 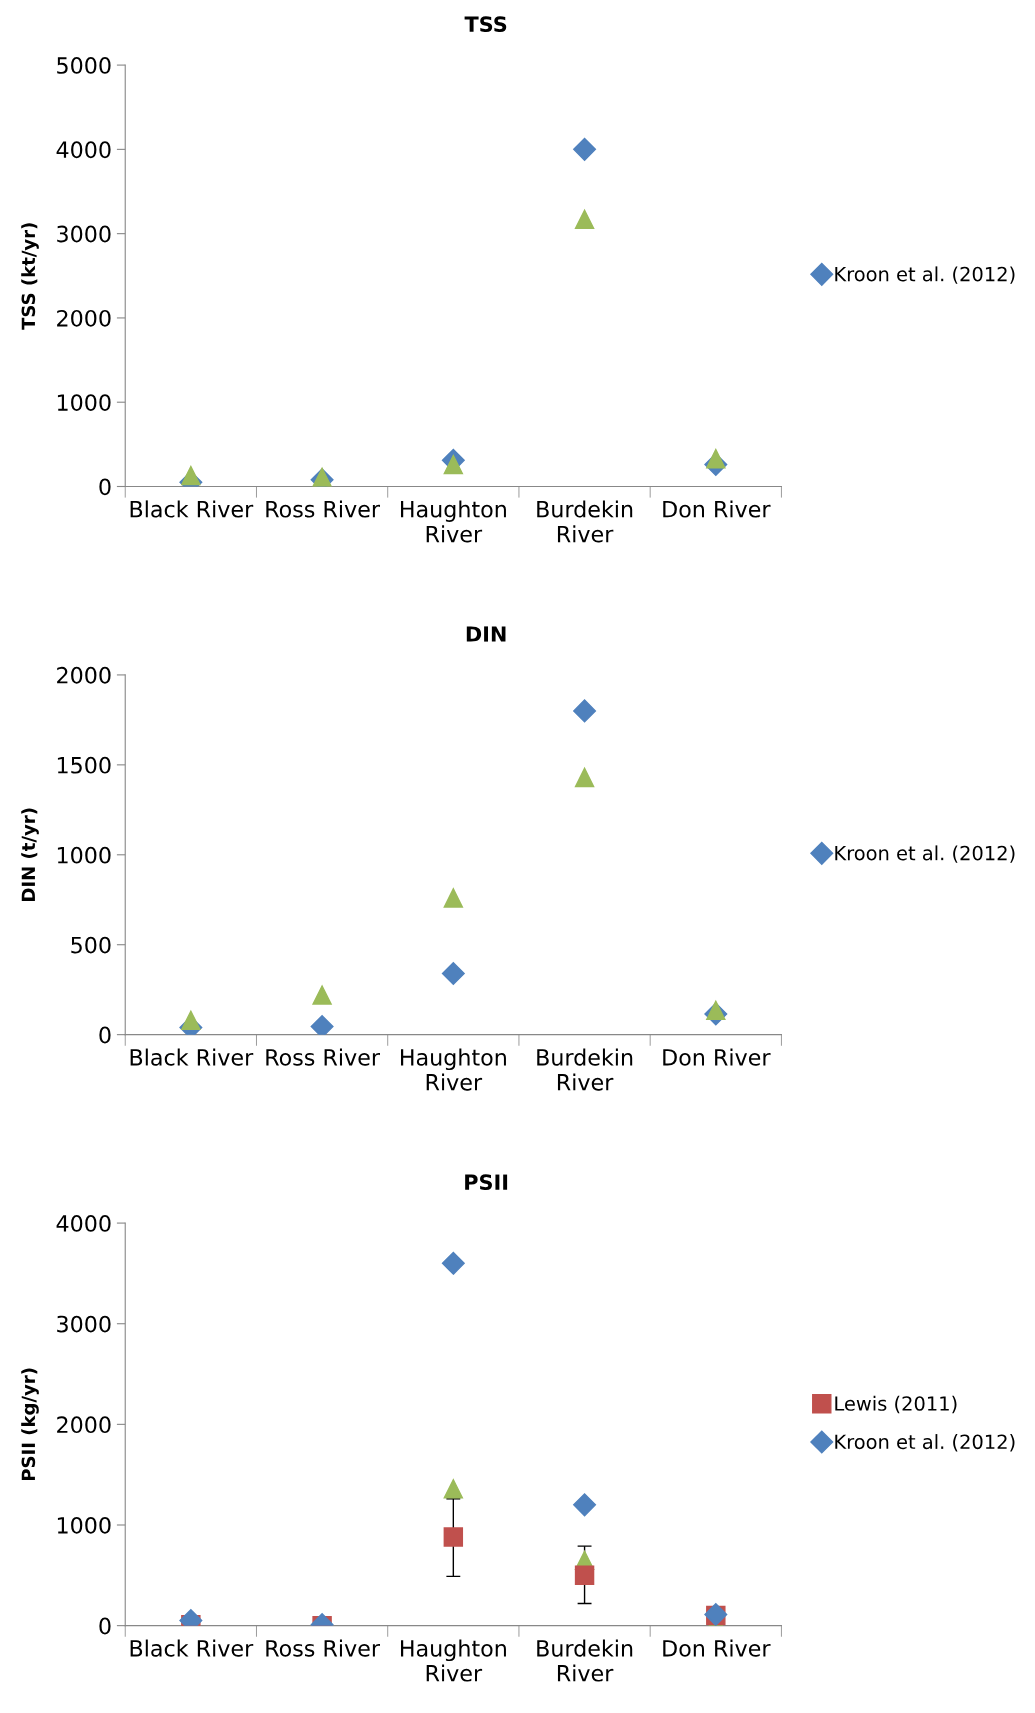 I want to click on y-axis-title: TSS (kt/yr), so click(x=30, y=276).